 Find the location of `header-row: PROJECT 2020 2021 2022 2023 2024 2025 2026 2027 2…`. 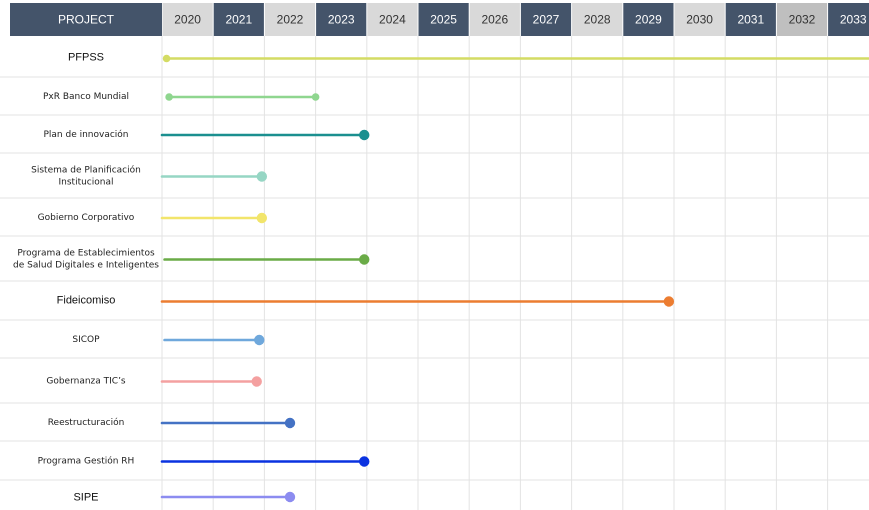

header-row: PROJECT 2020 2021 2022 2023 2024 2025 2026 2027 2… is located at coordinates (439, 19).